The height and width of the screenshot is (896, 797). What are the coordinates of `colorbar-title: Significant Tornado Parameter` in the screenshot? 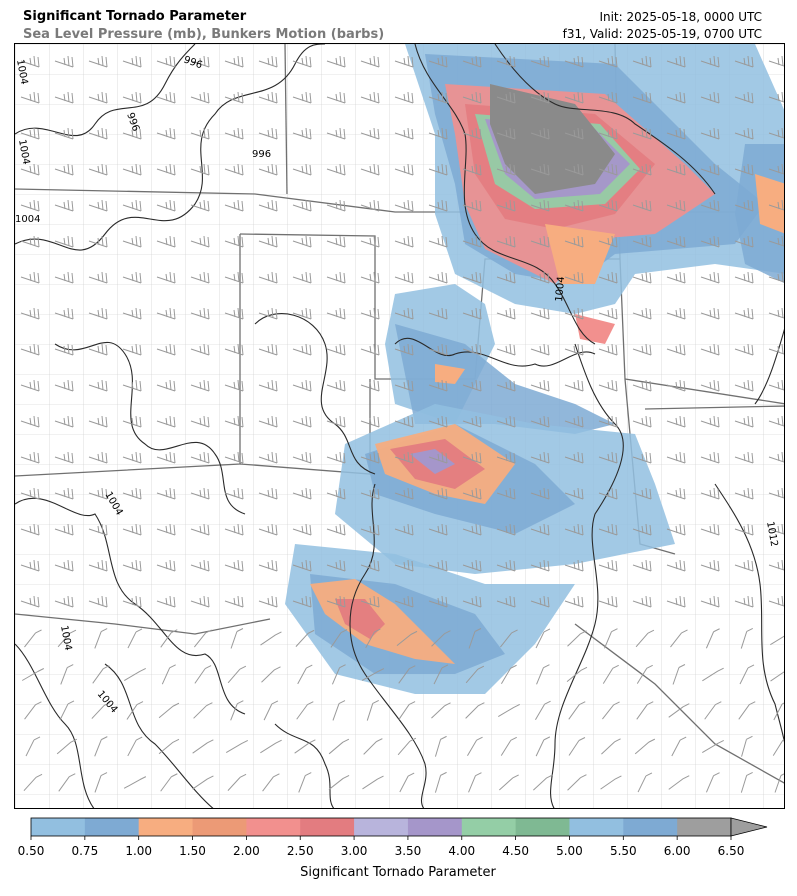 It's located at (398, 872).